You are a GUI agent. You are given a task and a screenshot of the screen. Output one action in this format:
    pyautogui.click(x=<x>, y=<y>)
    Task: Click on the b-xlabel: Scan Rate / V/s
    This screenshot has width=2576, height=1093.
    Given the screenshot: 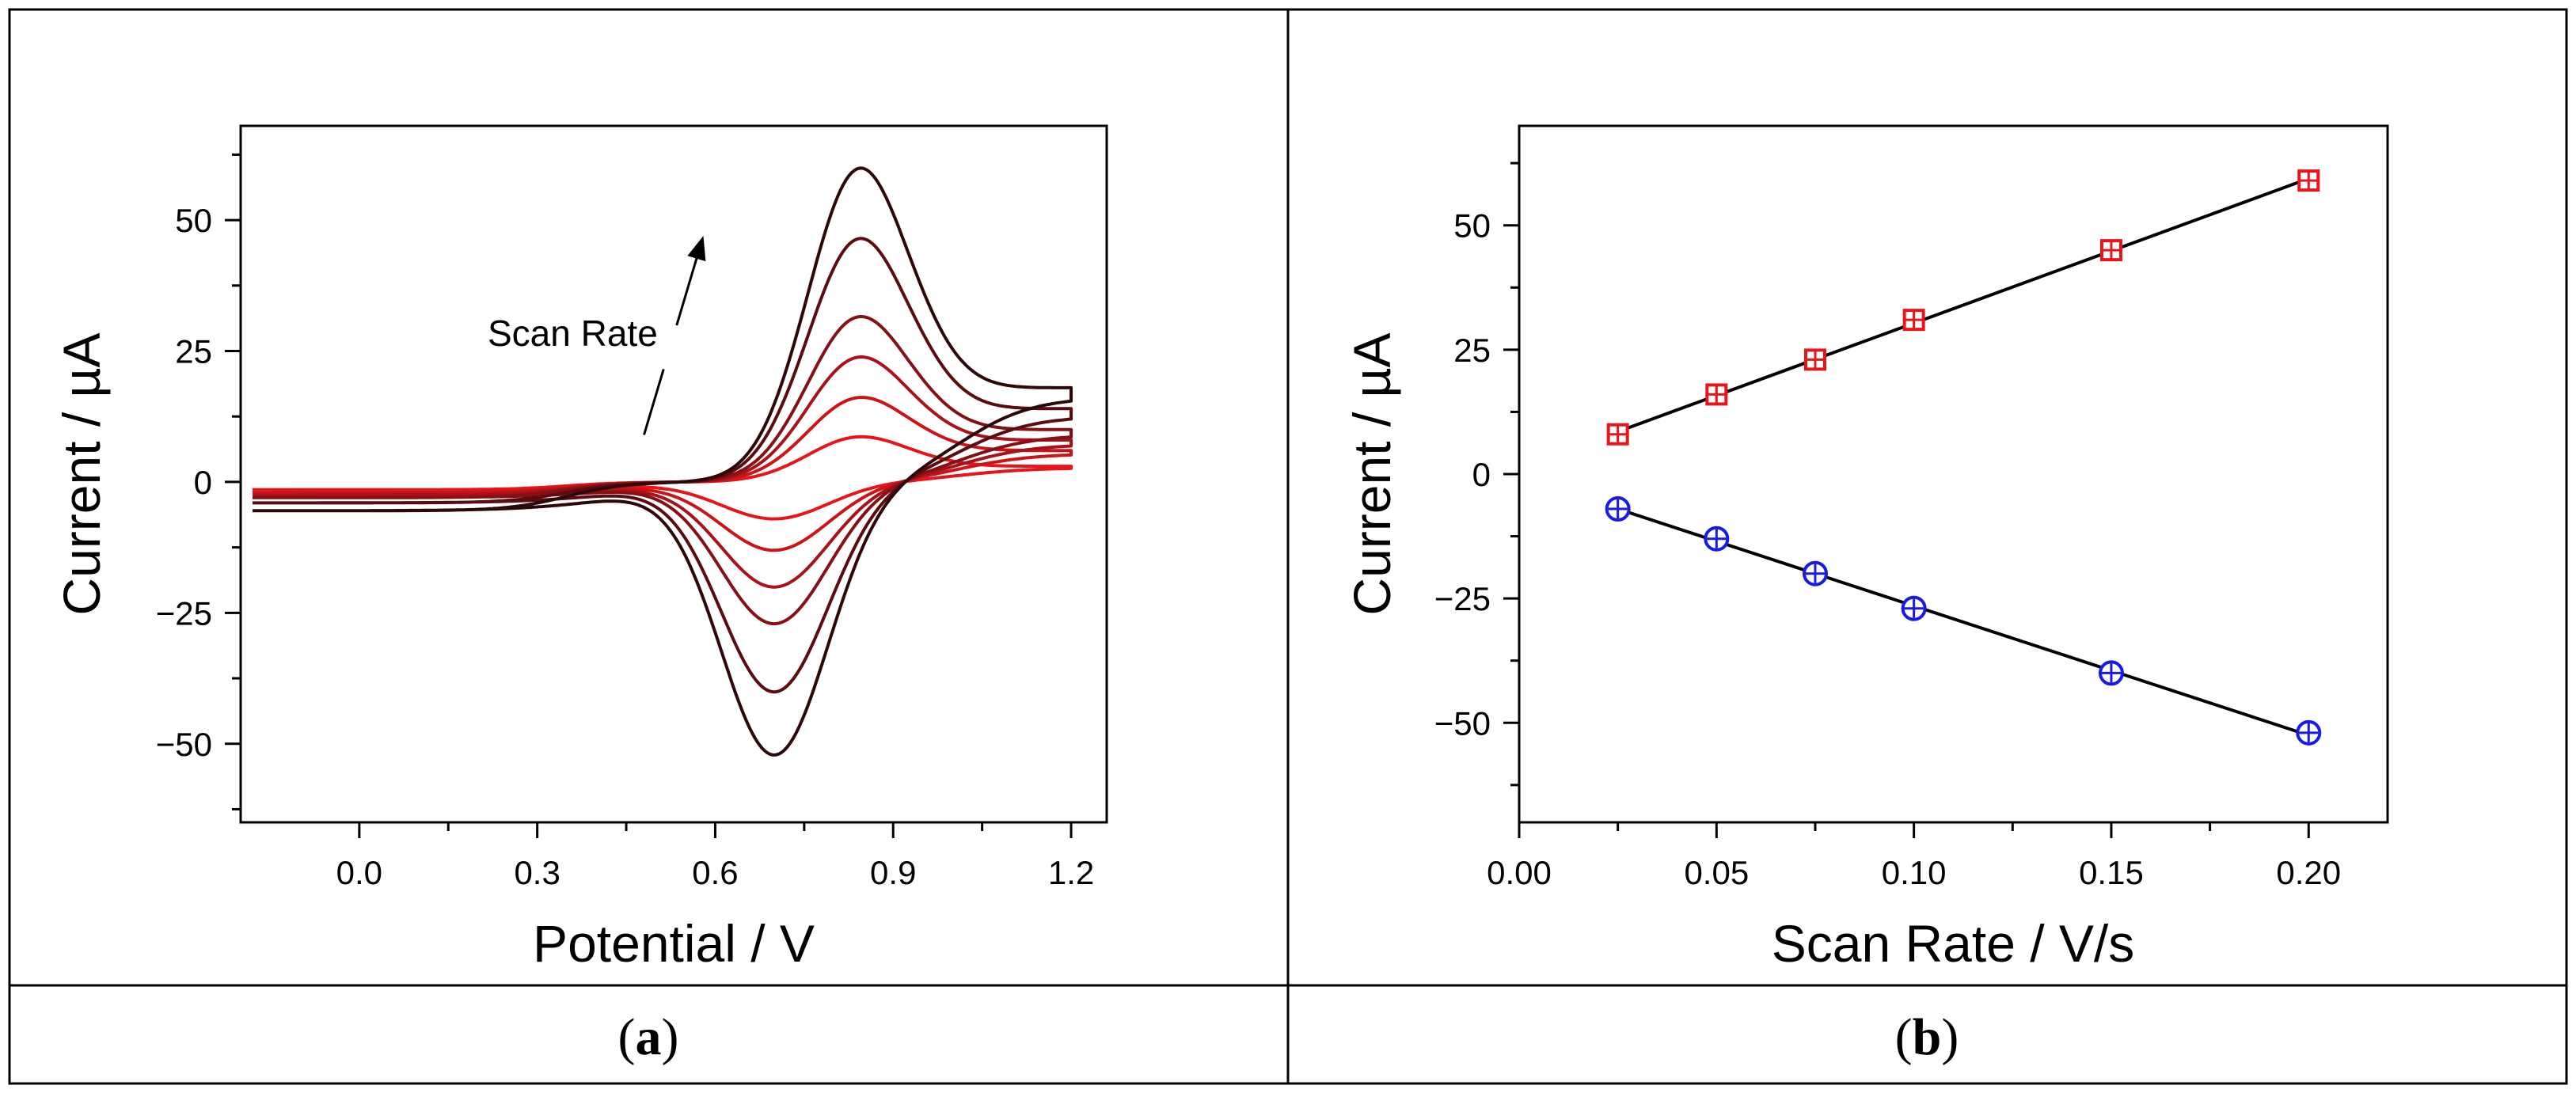 What is the action you would take?
    pyautogui.click(x=1954, y=943)
    